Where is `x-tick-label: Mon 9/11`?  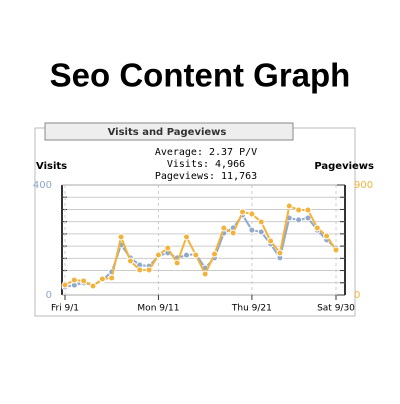
x-tick-label: Mon 9/11 is located at coordinates (158, 309).